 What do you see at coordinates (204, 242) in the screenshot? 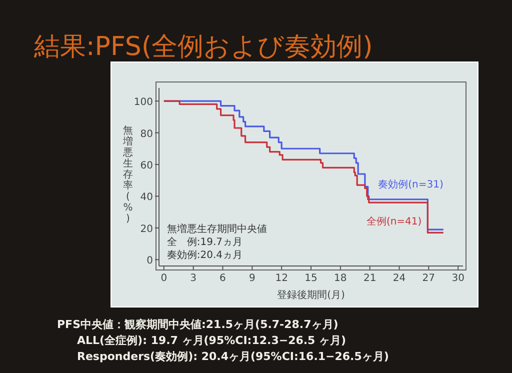
I see `annotation: 全 例:19.7ヵ月` at bounding box center [204, 242].